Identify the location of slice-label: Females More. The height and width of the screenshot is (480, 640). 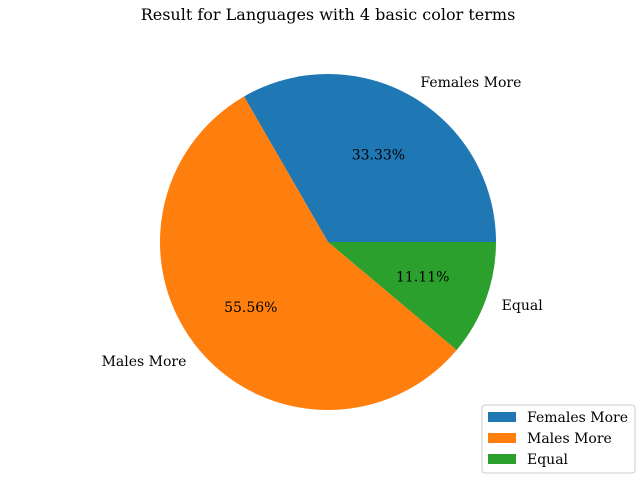
(470, 83).